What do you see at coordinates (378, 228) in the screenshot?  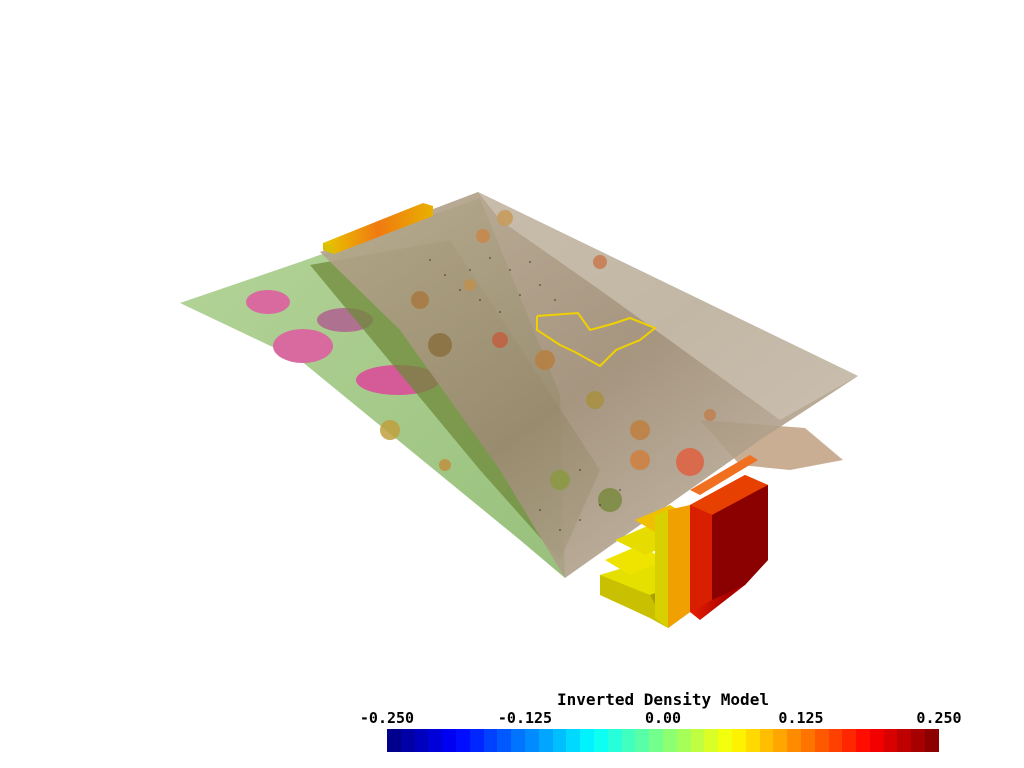 I see `model-slab-top` at bounding box center [378, 228].